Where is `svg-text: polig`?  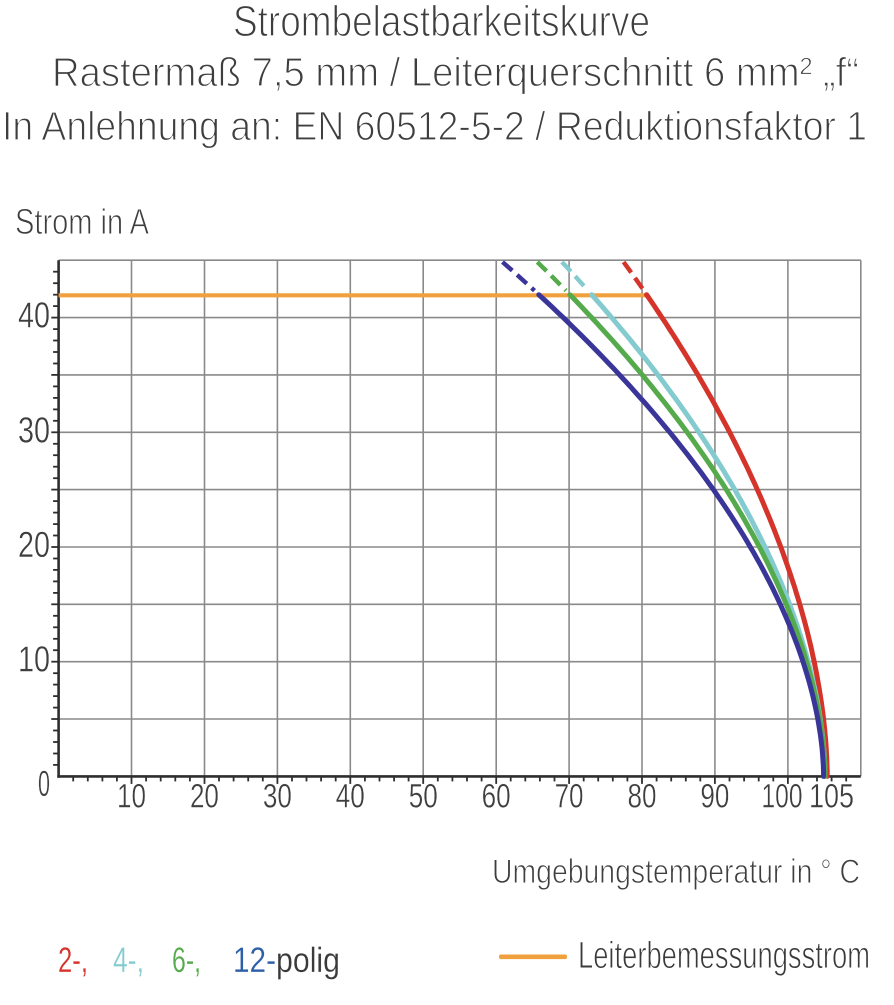
svg-text: polig is located at coordinates (308, 960).